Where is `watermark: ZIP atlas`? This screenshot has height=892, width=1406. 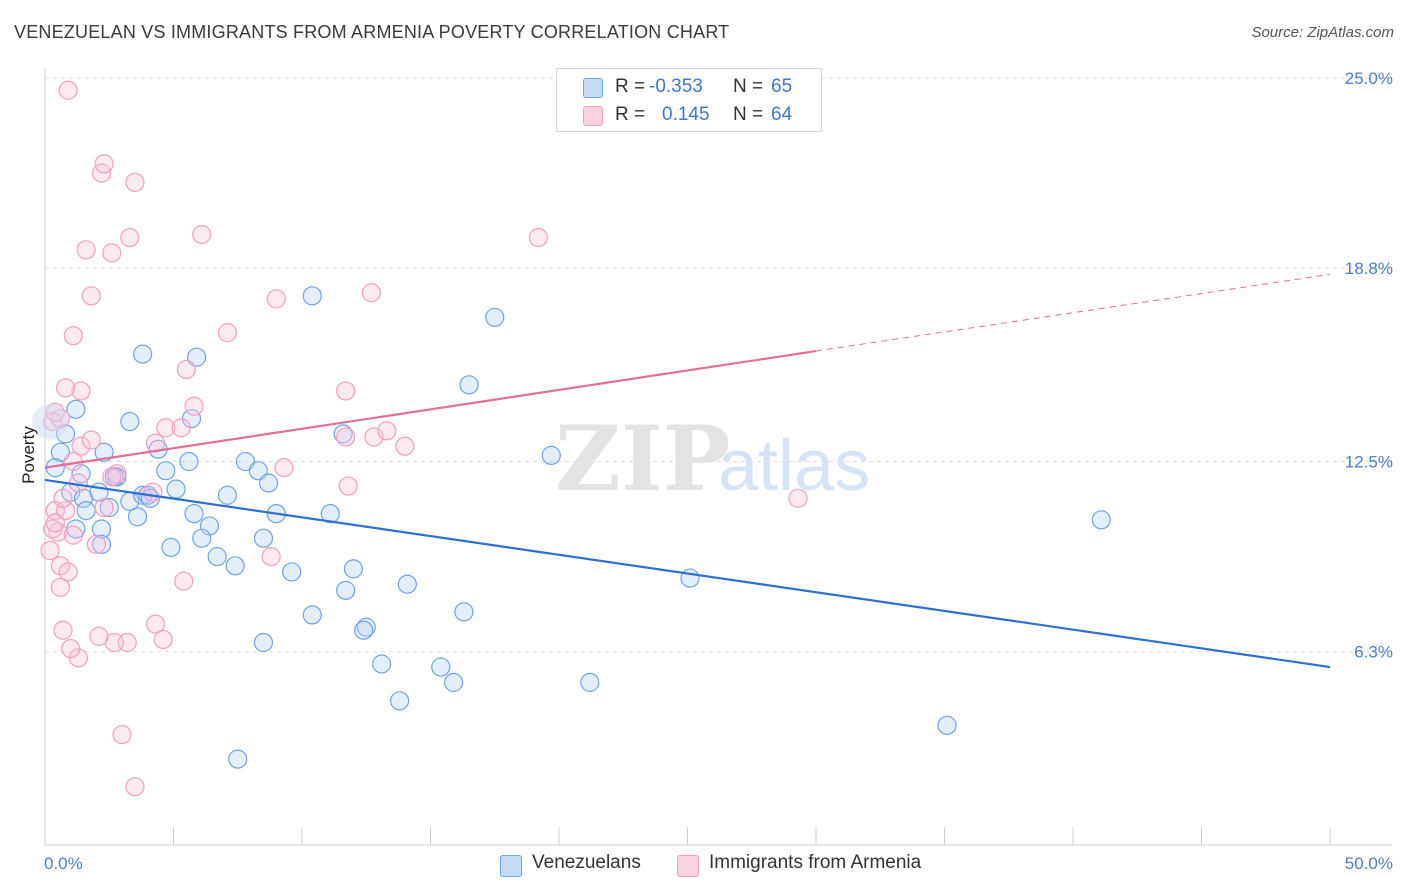 watermark: ZIP atlas is located at coordinates (712, 459).